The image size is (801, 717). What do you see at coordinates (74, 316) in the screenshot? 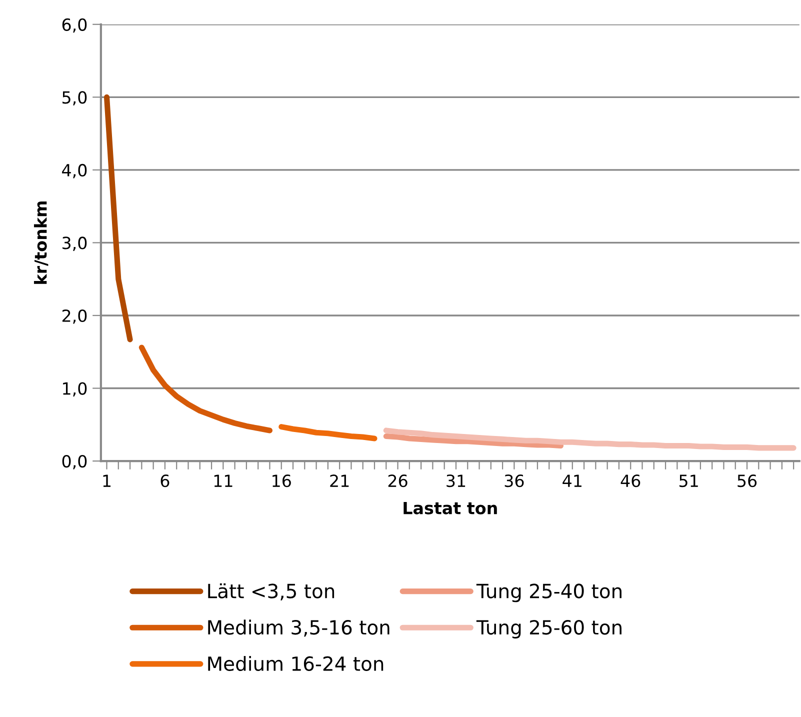
I see `y-tick-label: 2,0` at bounding box center [74, 316].